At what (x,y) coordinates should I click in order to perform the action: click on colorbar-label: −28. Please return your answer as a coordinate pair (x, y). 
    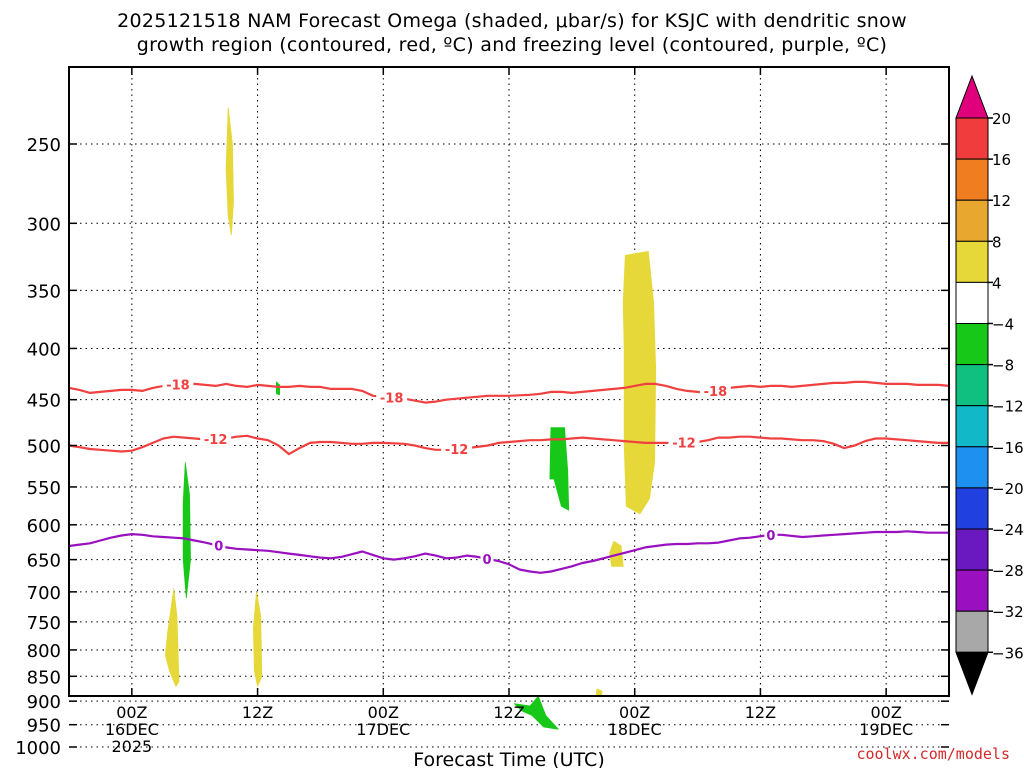
    Looking at the image, I should click on (1008, 571).